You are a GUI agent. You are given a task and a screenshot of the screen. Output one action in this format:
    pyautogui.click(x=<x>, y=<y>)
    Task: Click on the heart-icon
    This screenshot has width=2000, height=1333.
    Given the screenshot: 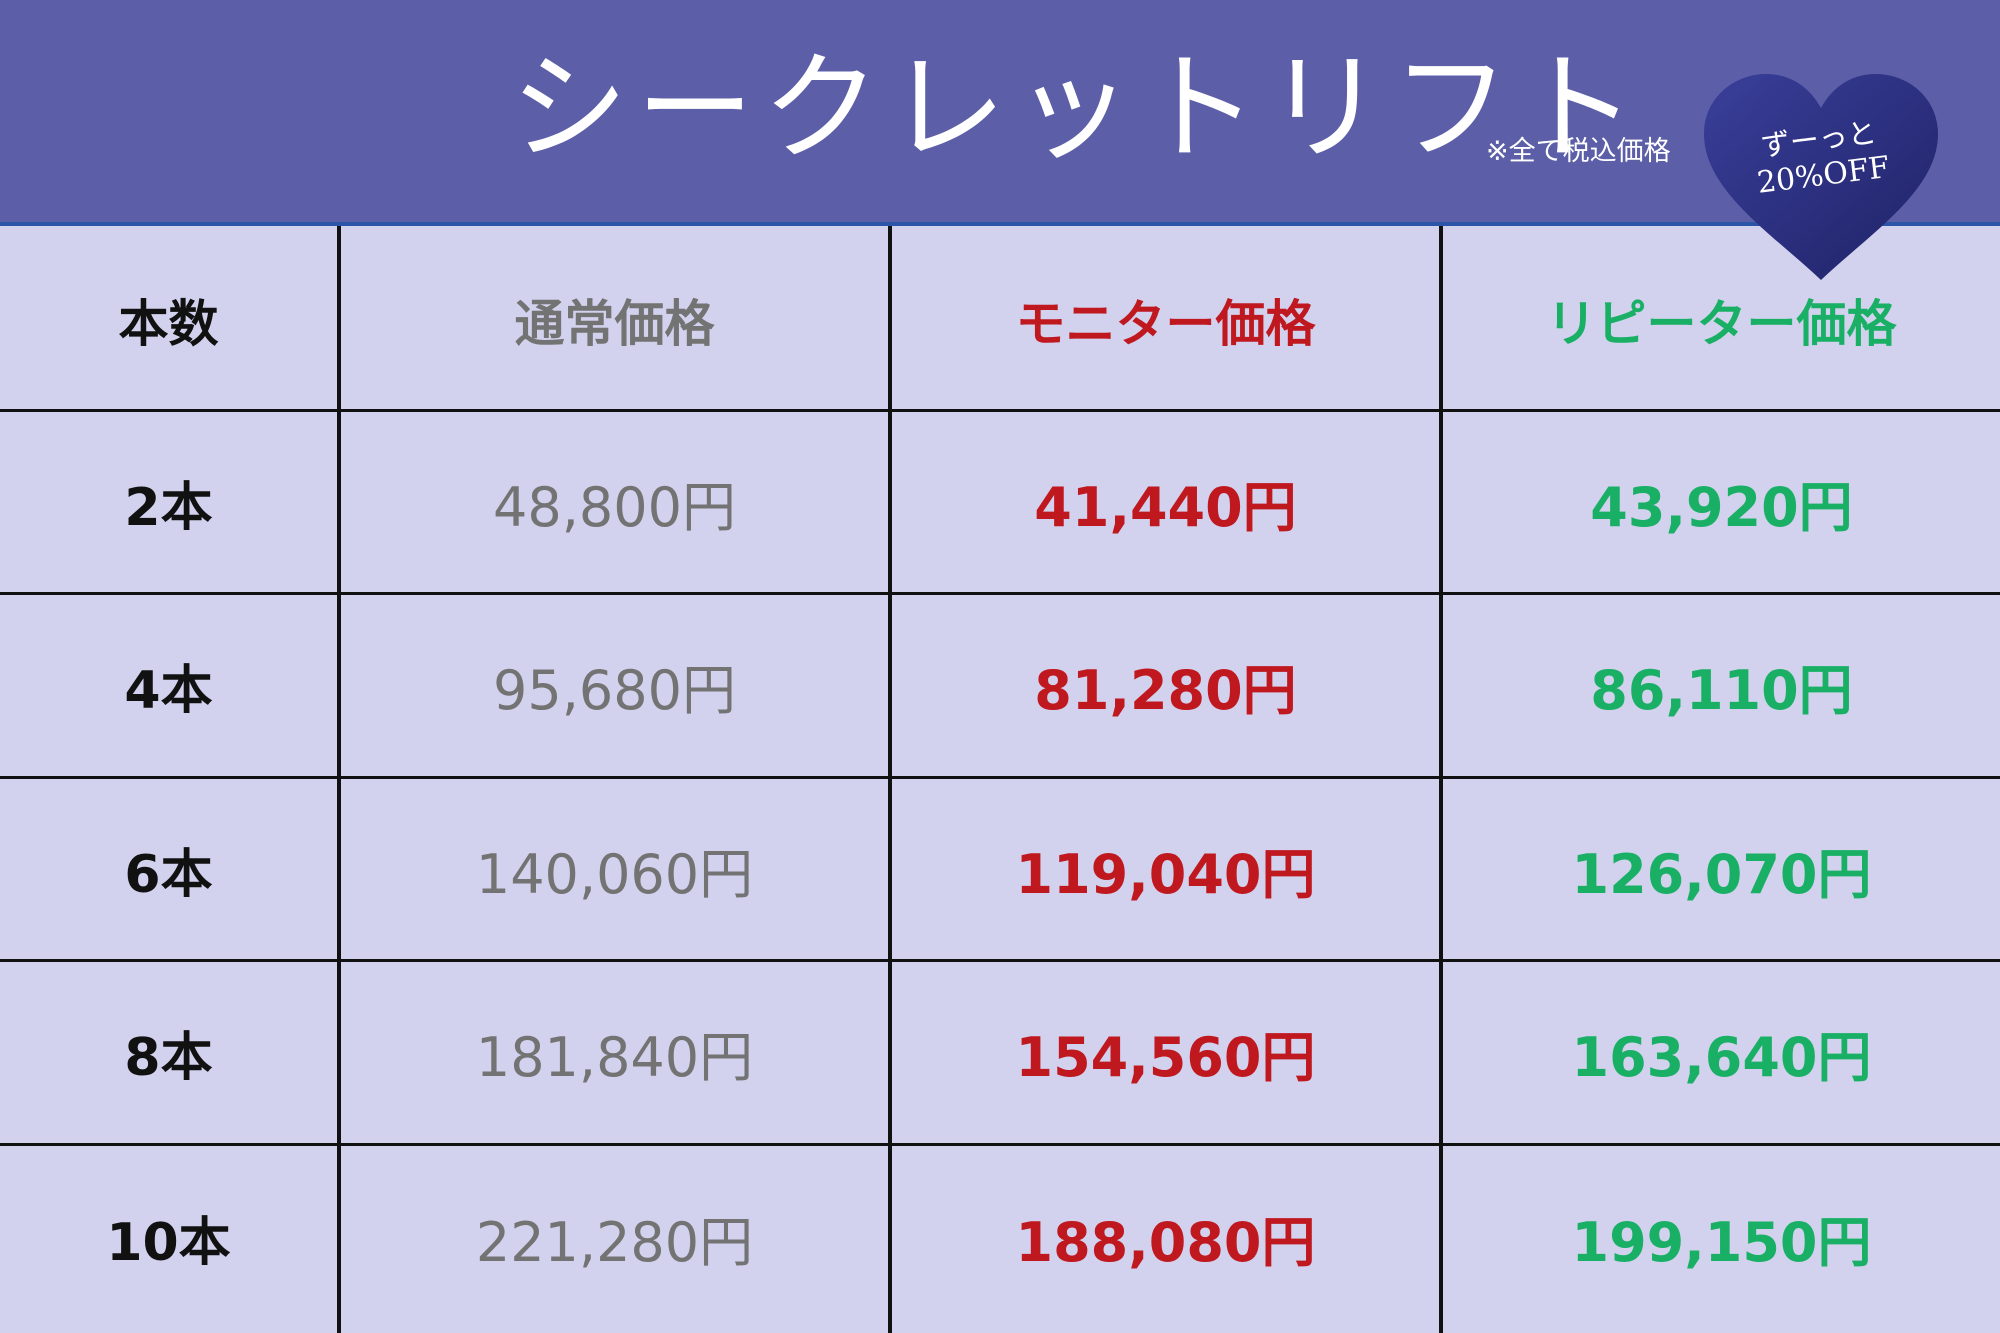 What is the action you would take?
    pyautogui.click(x=1821, y=177)
    